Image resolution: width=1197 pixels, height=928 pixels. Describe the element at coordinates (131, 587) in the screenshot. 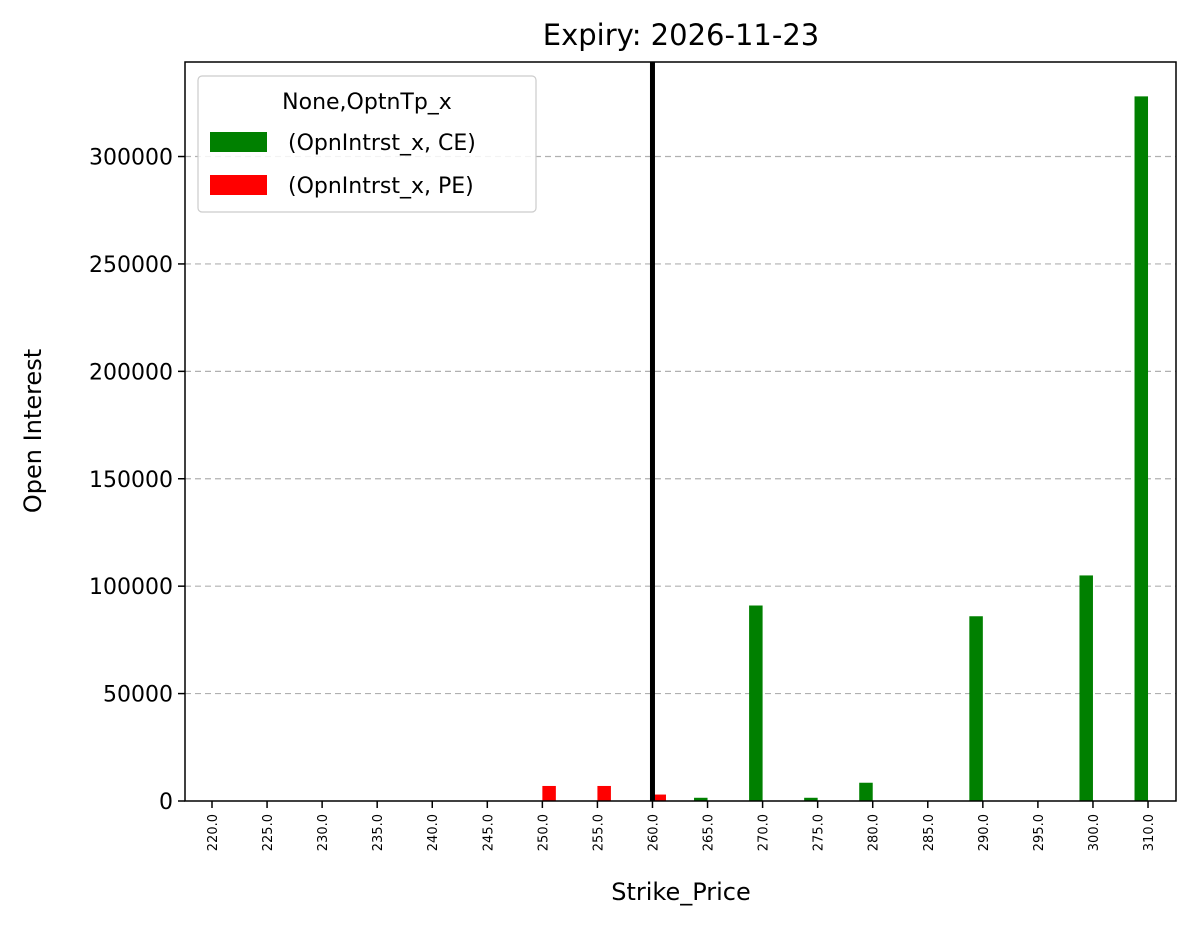

I see `y-tick-label: 100000` at that location.